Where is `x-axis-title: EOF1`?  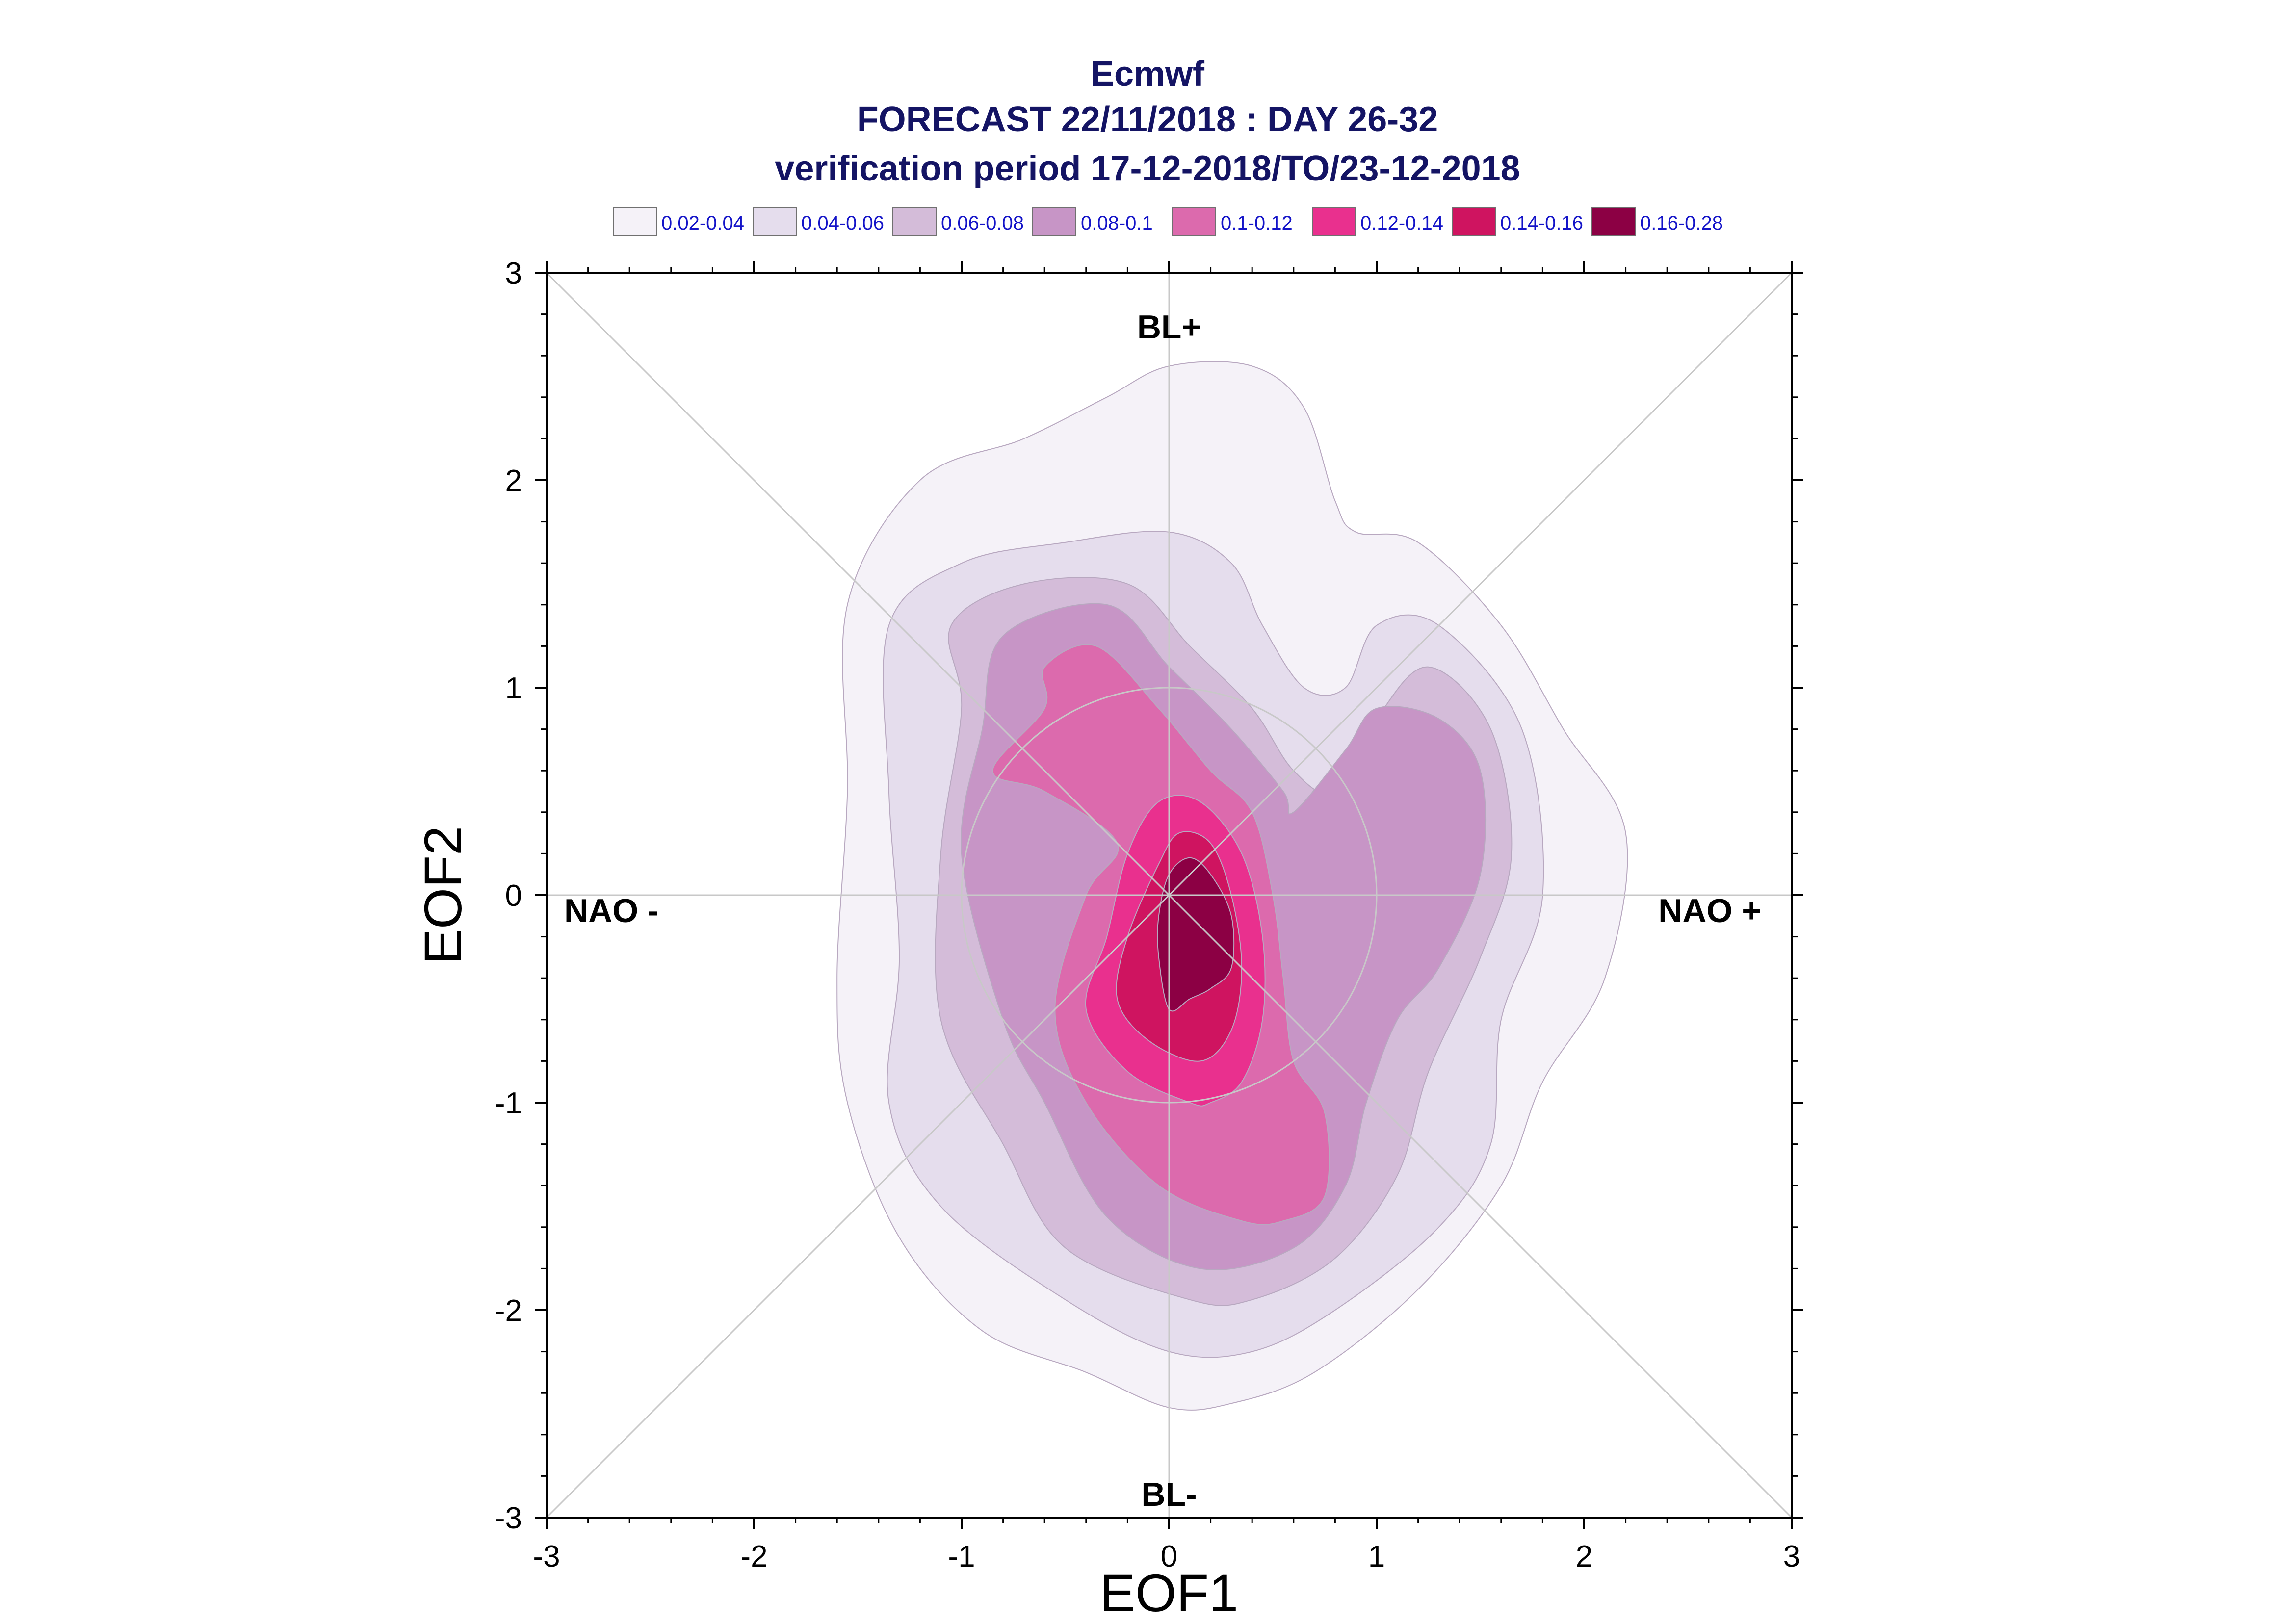 x-axis-title: EOF1 is located at coordinates (1169, 1593).